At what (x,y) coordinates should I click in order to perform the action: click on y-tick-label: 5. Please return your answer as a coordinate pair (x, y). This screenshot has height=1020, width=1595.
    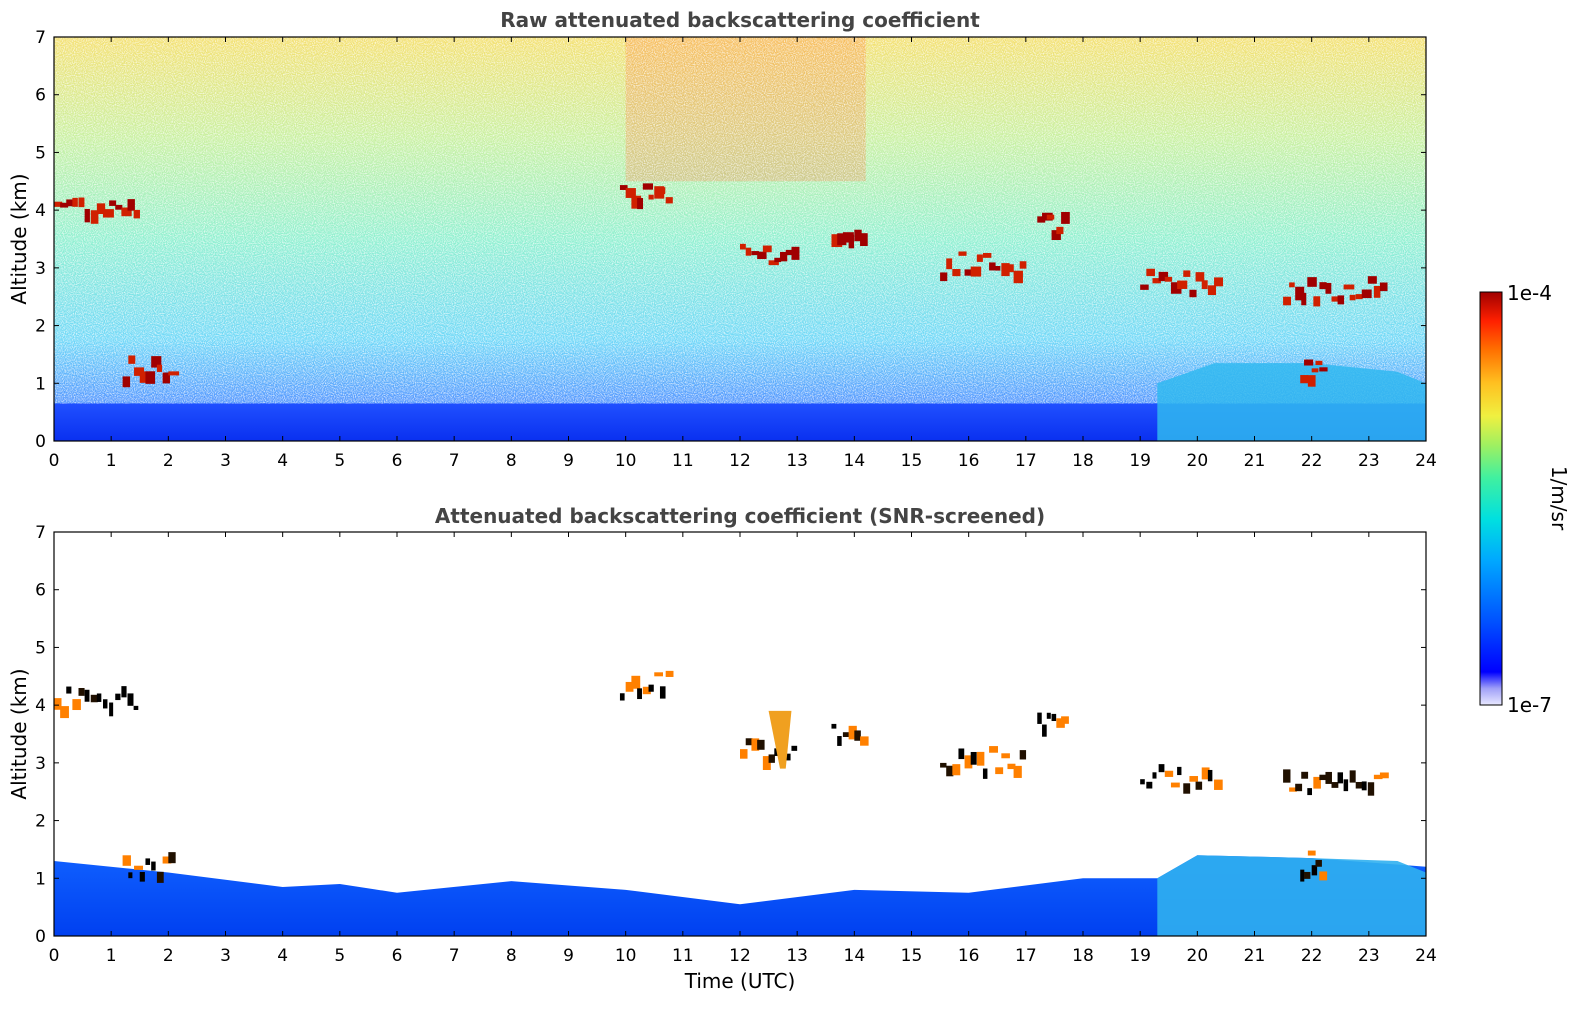
    Looking at the image, I should click on (40, 648).